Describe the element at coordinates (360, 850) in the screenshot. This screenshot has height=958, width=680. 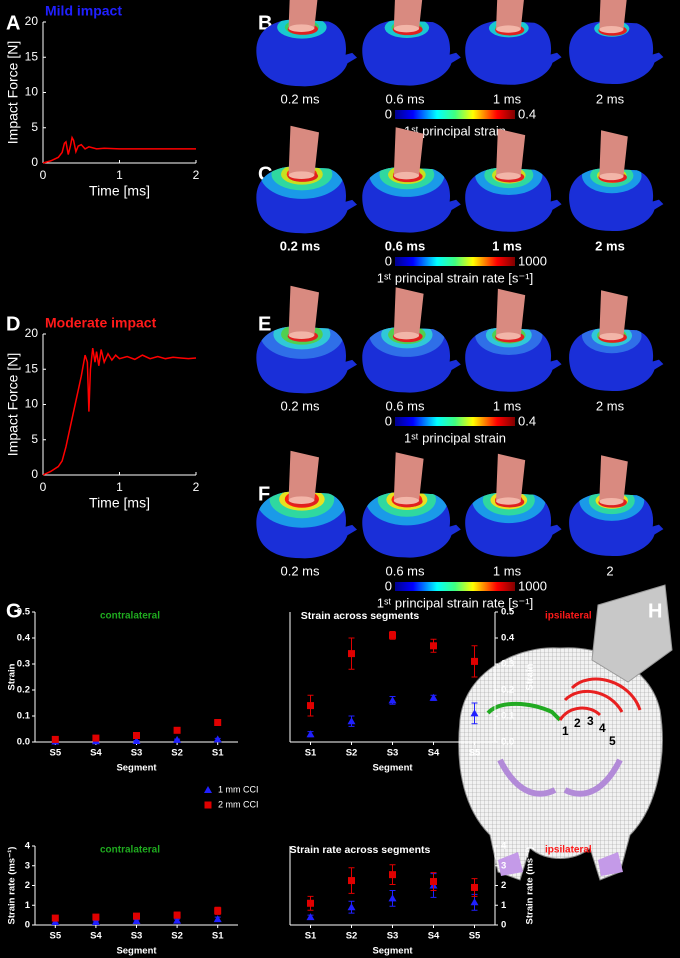
I see `chart-title: Strain rate across segments` at that location.